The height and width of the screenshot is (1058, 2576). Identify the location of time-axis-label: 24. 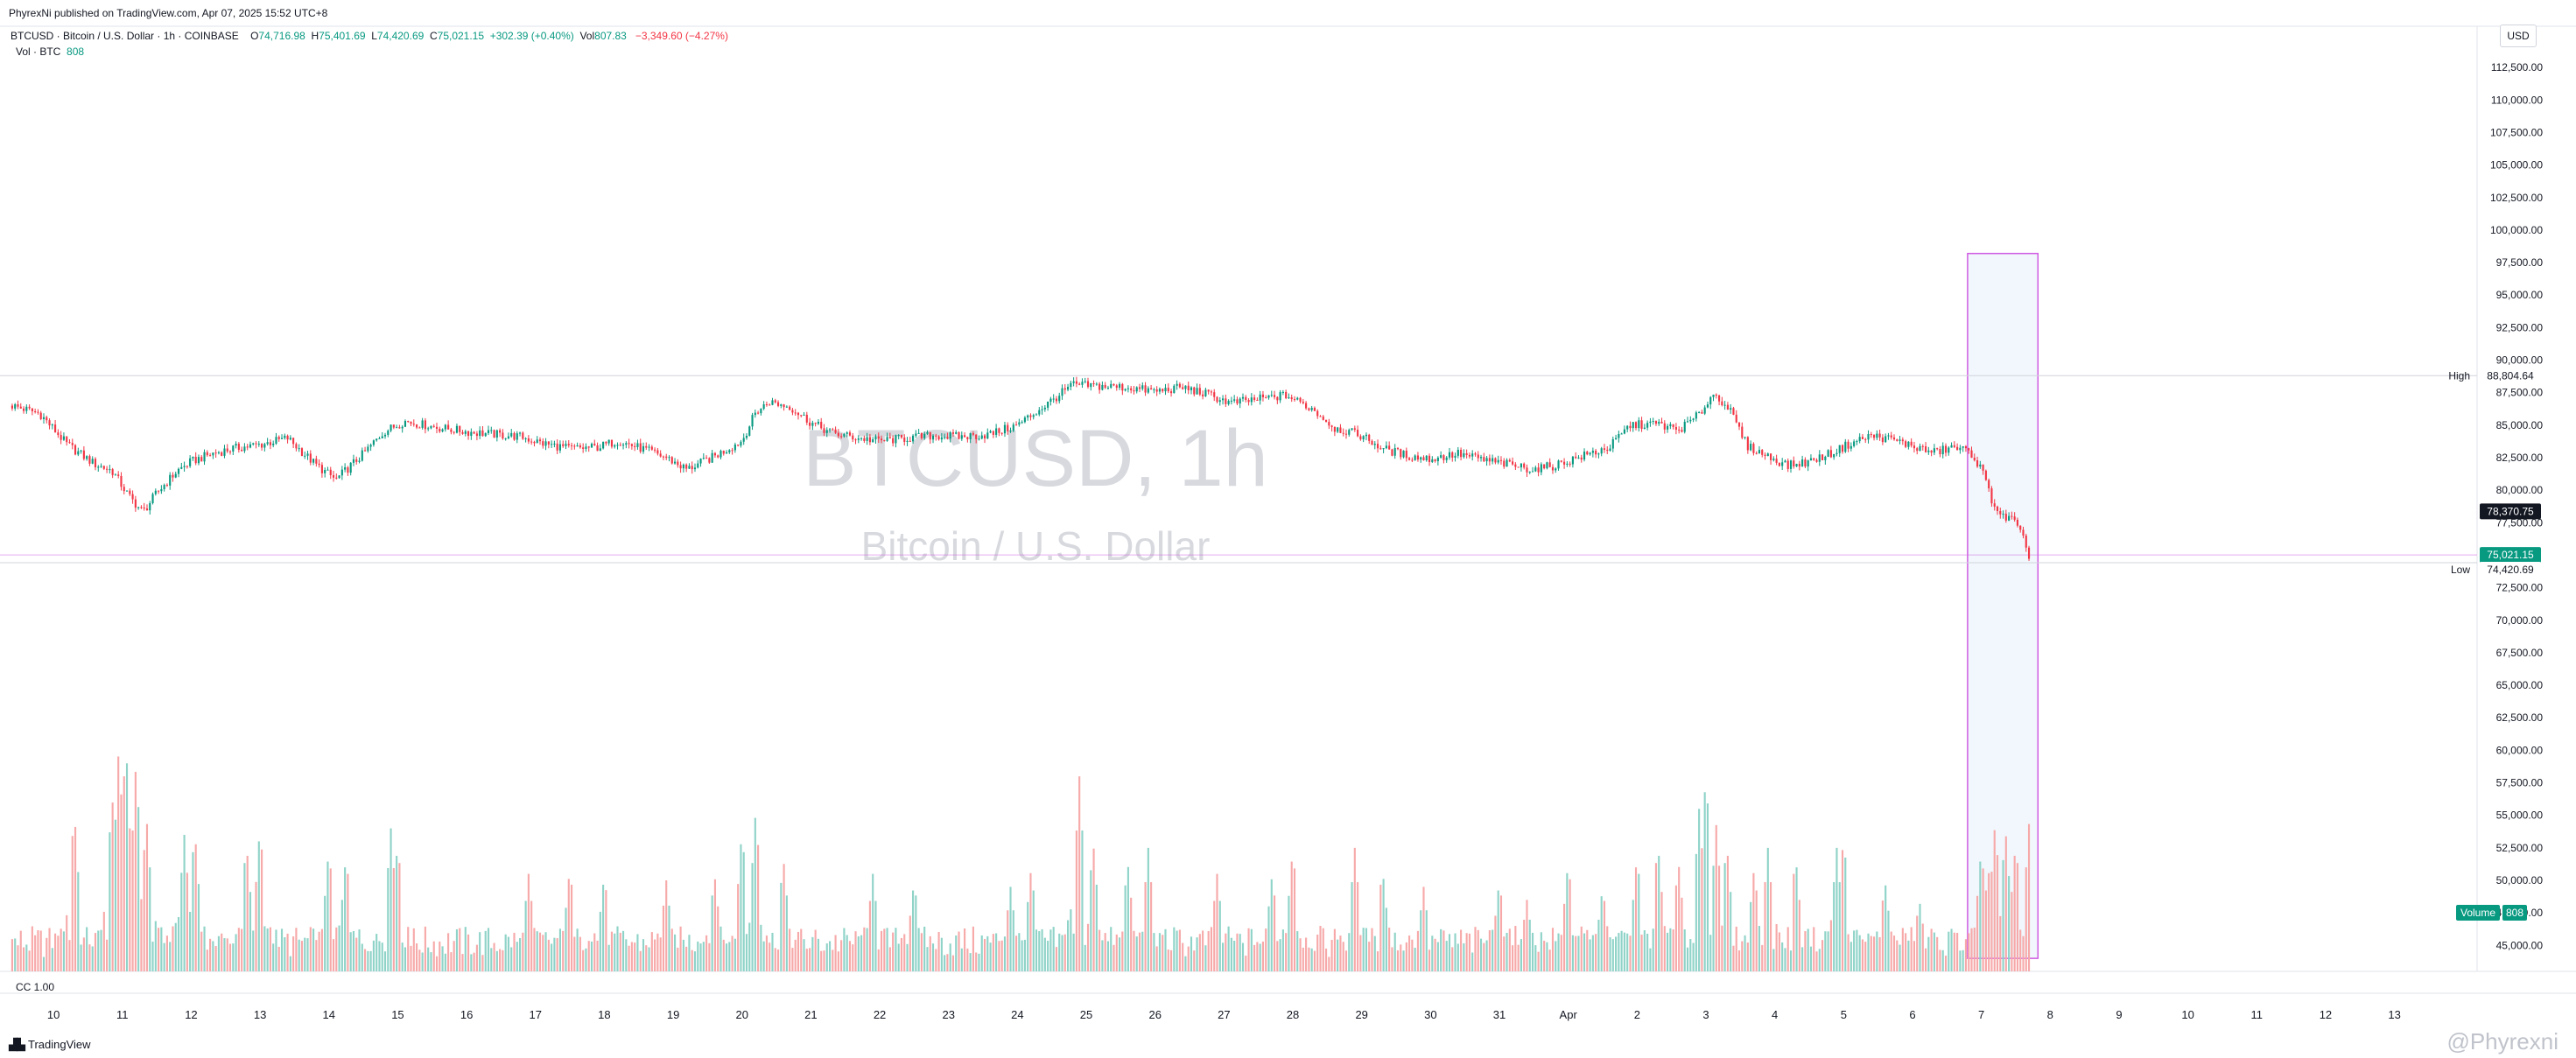
(1017, 1014).